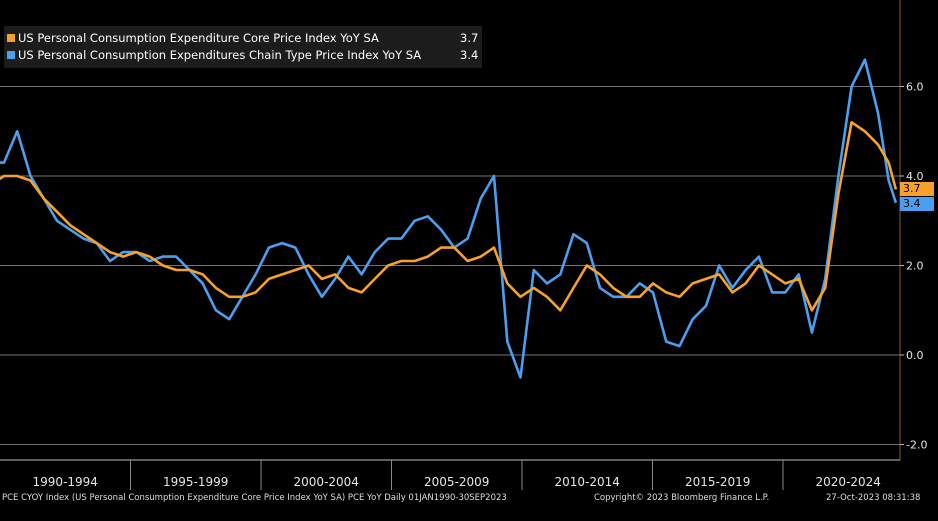 The width and height of the screenshot is (938, 521). I want to click on y-tick-label: 6.0, so click(915, 87).